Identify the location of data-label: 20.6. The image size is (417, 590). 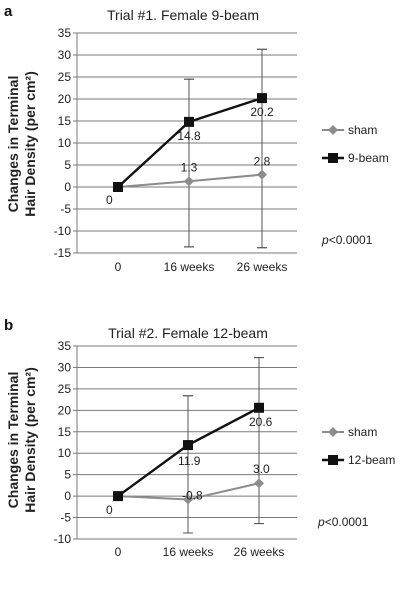
(261, 422).